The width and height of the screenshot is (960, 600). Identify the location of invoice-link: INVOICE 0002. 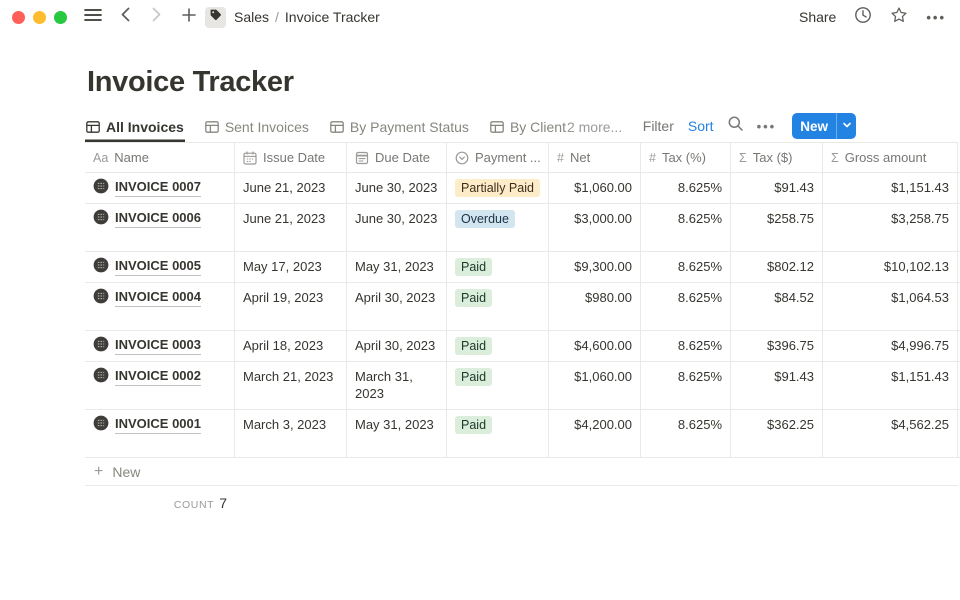
(158, 376).